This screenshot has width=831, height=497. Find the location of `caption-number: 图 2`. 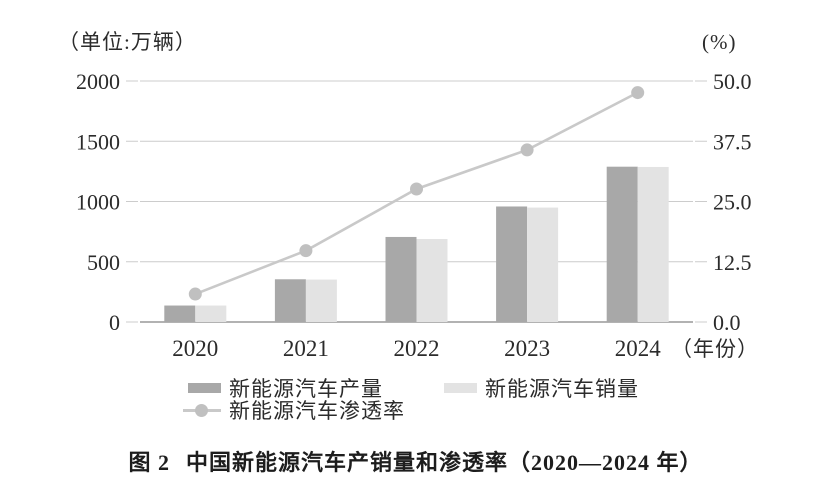

caption-number: 图 2 is located at coordinates (149, 462).